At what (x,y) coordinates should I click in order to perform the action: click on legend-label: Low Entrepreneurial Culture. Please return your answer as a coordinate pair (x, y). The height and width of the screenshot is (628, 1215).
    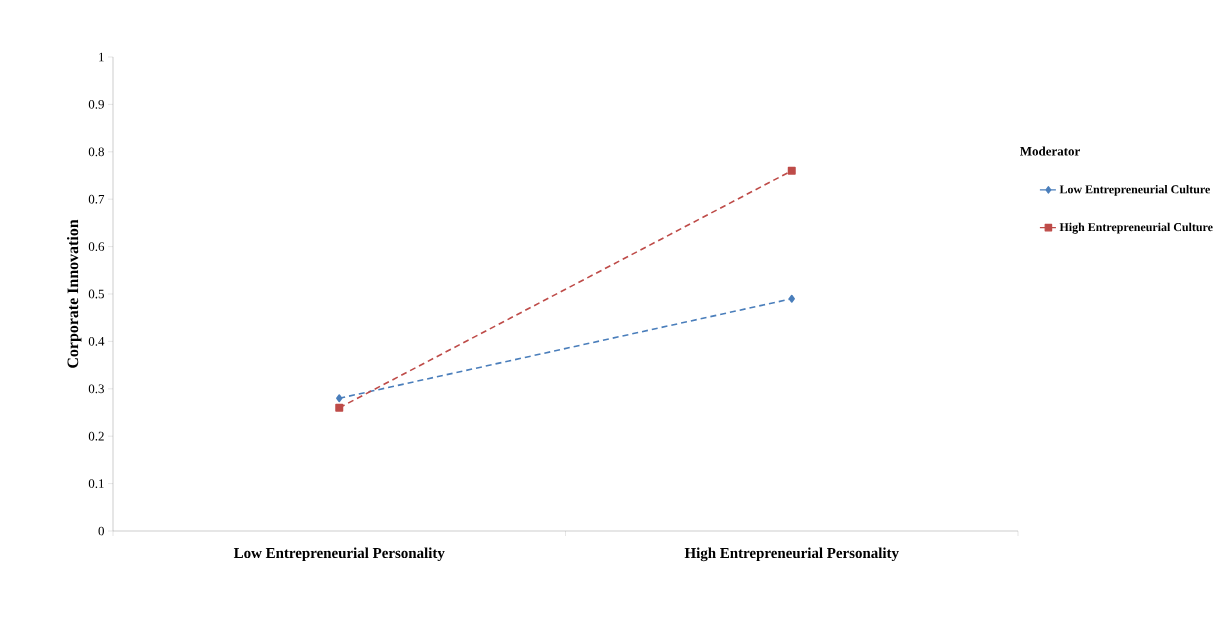
    Looking at the image, I should click on (1134, 190).